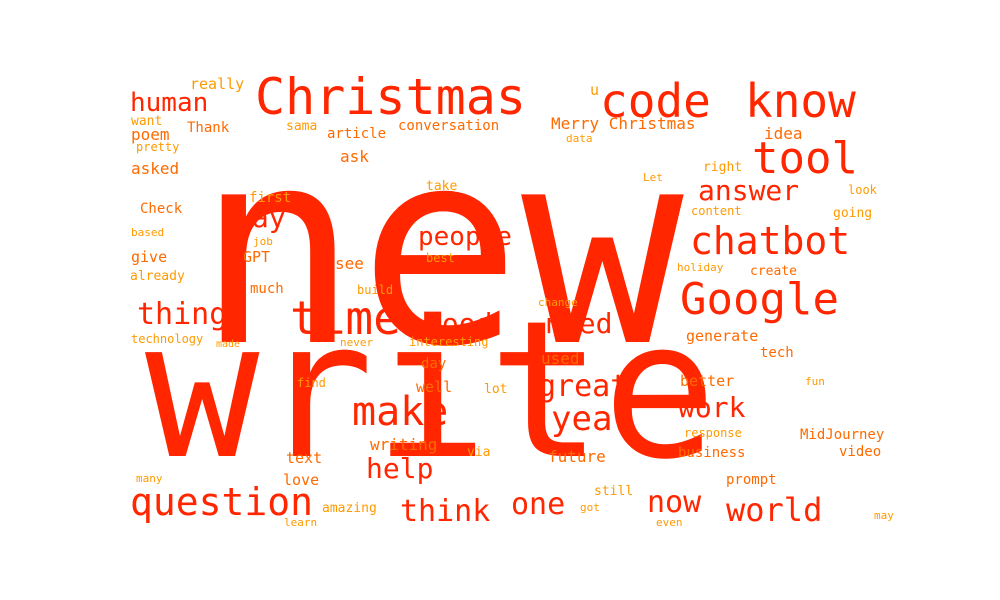 This screenshot has width=1000, height=600. Describe the element at coordinates (579, 138) in the screenshot. I see `word-data: data` at that location.